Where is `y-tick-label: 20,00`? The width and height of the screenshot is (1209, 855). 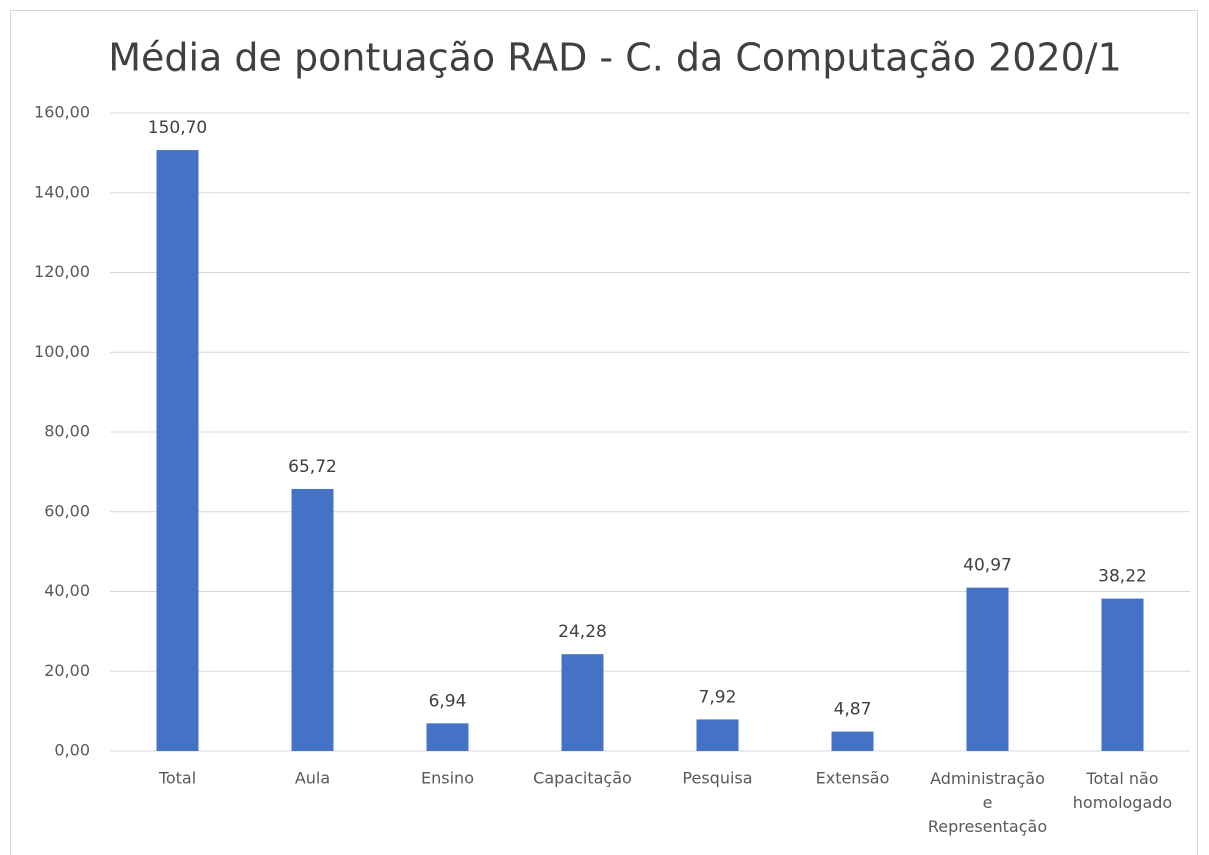
y-tick-label: 20,00 is located at coordinates (67, 670).